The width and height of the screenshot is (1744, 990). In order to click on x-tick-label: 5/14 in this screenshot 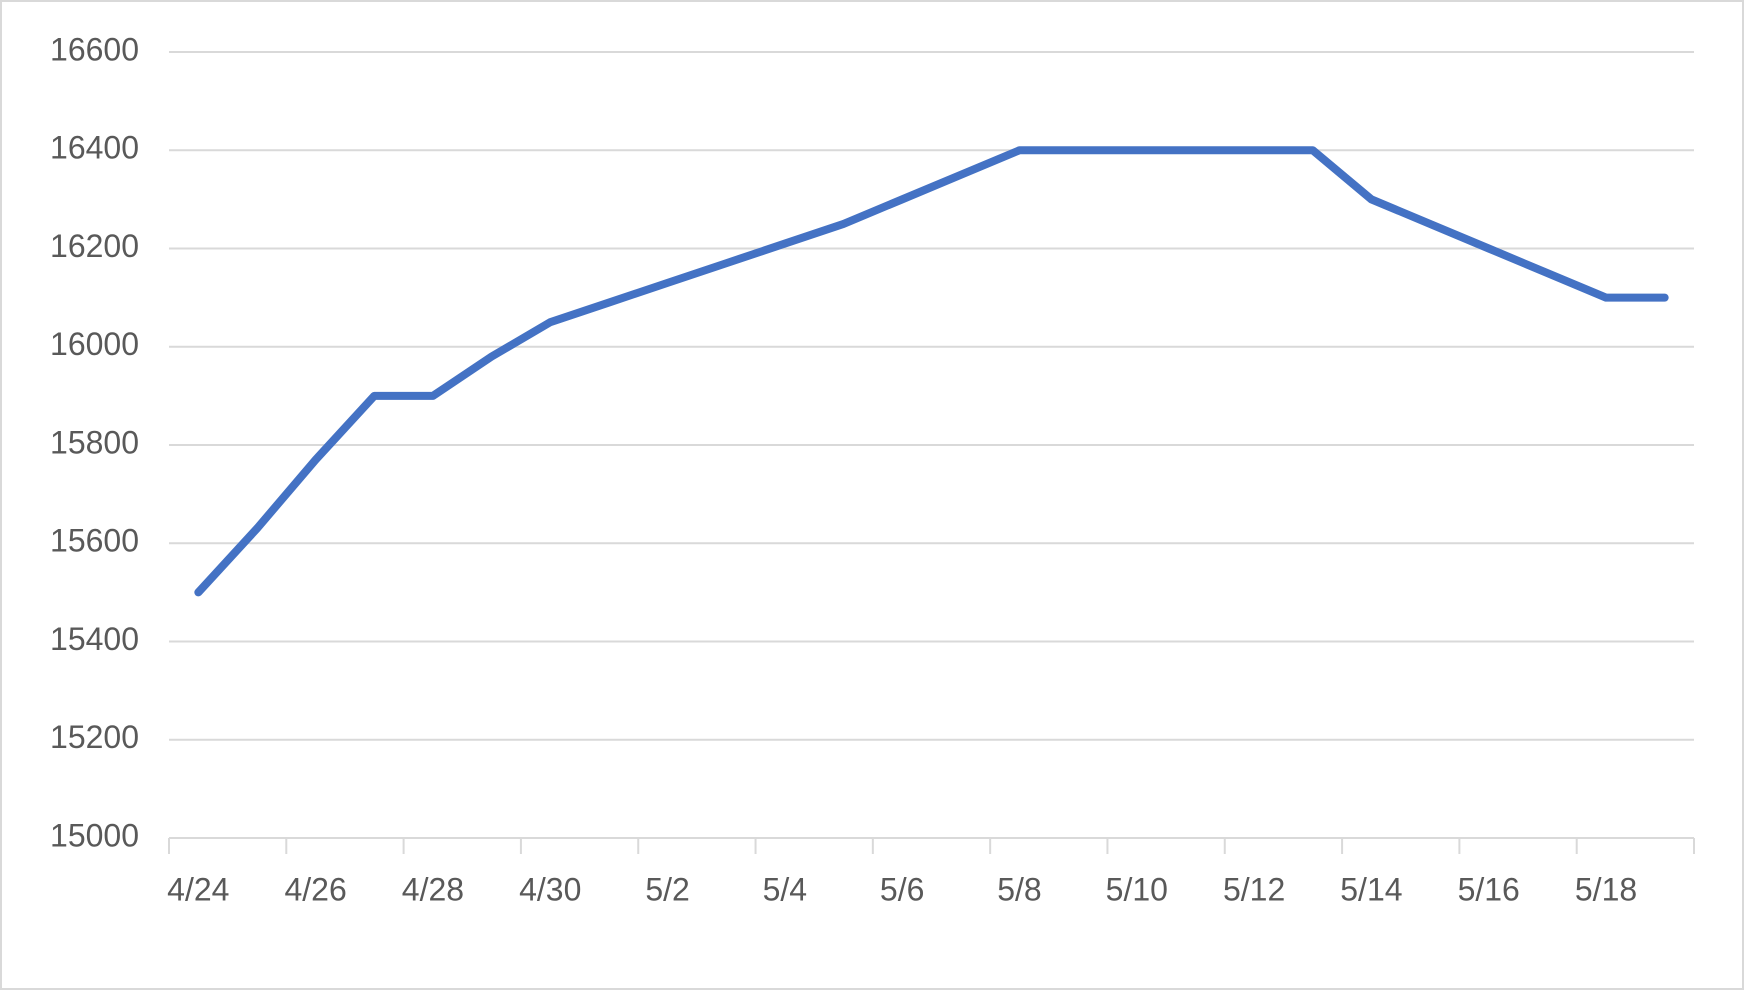, I will do `click(1371, 889)`.